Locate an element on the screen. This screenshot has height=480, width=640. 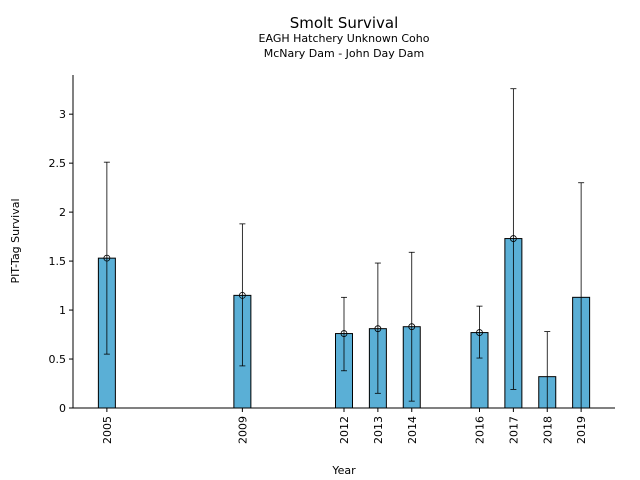
point-marker-2012 is located at coordinates (344, 333).